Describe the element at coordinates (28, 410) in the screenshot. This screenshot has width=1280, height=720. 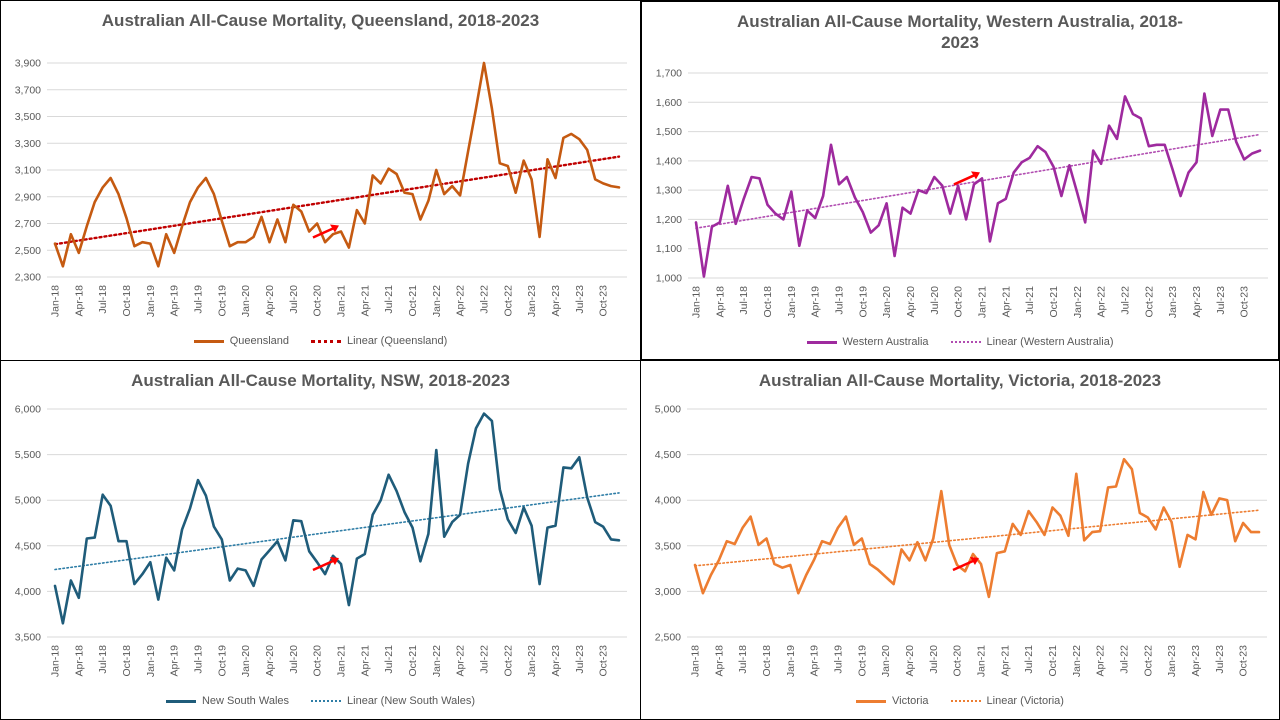
I see `y-tick-label: 6,000` at that location.